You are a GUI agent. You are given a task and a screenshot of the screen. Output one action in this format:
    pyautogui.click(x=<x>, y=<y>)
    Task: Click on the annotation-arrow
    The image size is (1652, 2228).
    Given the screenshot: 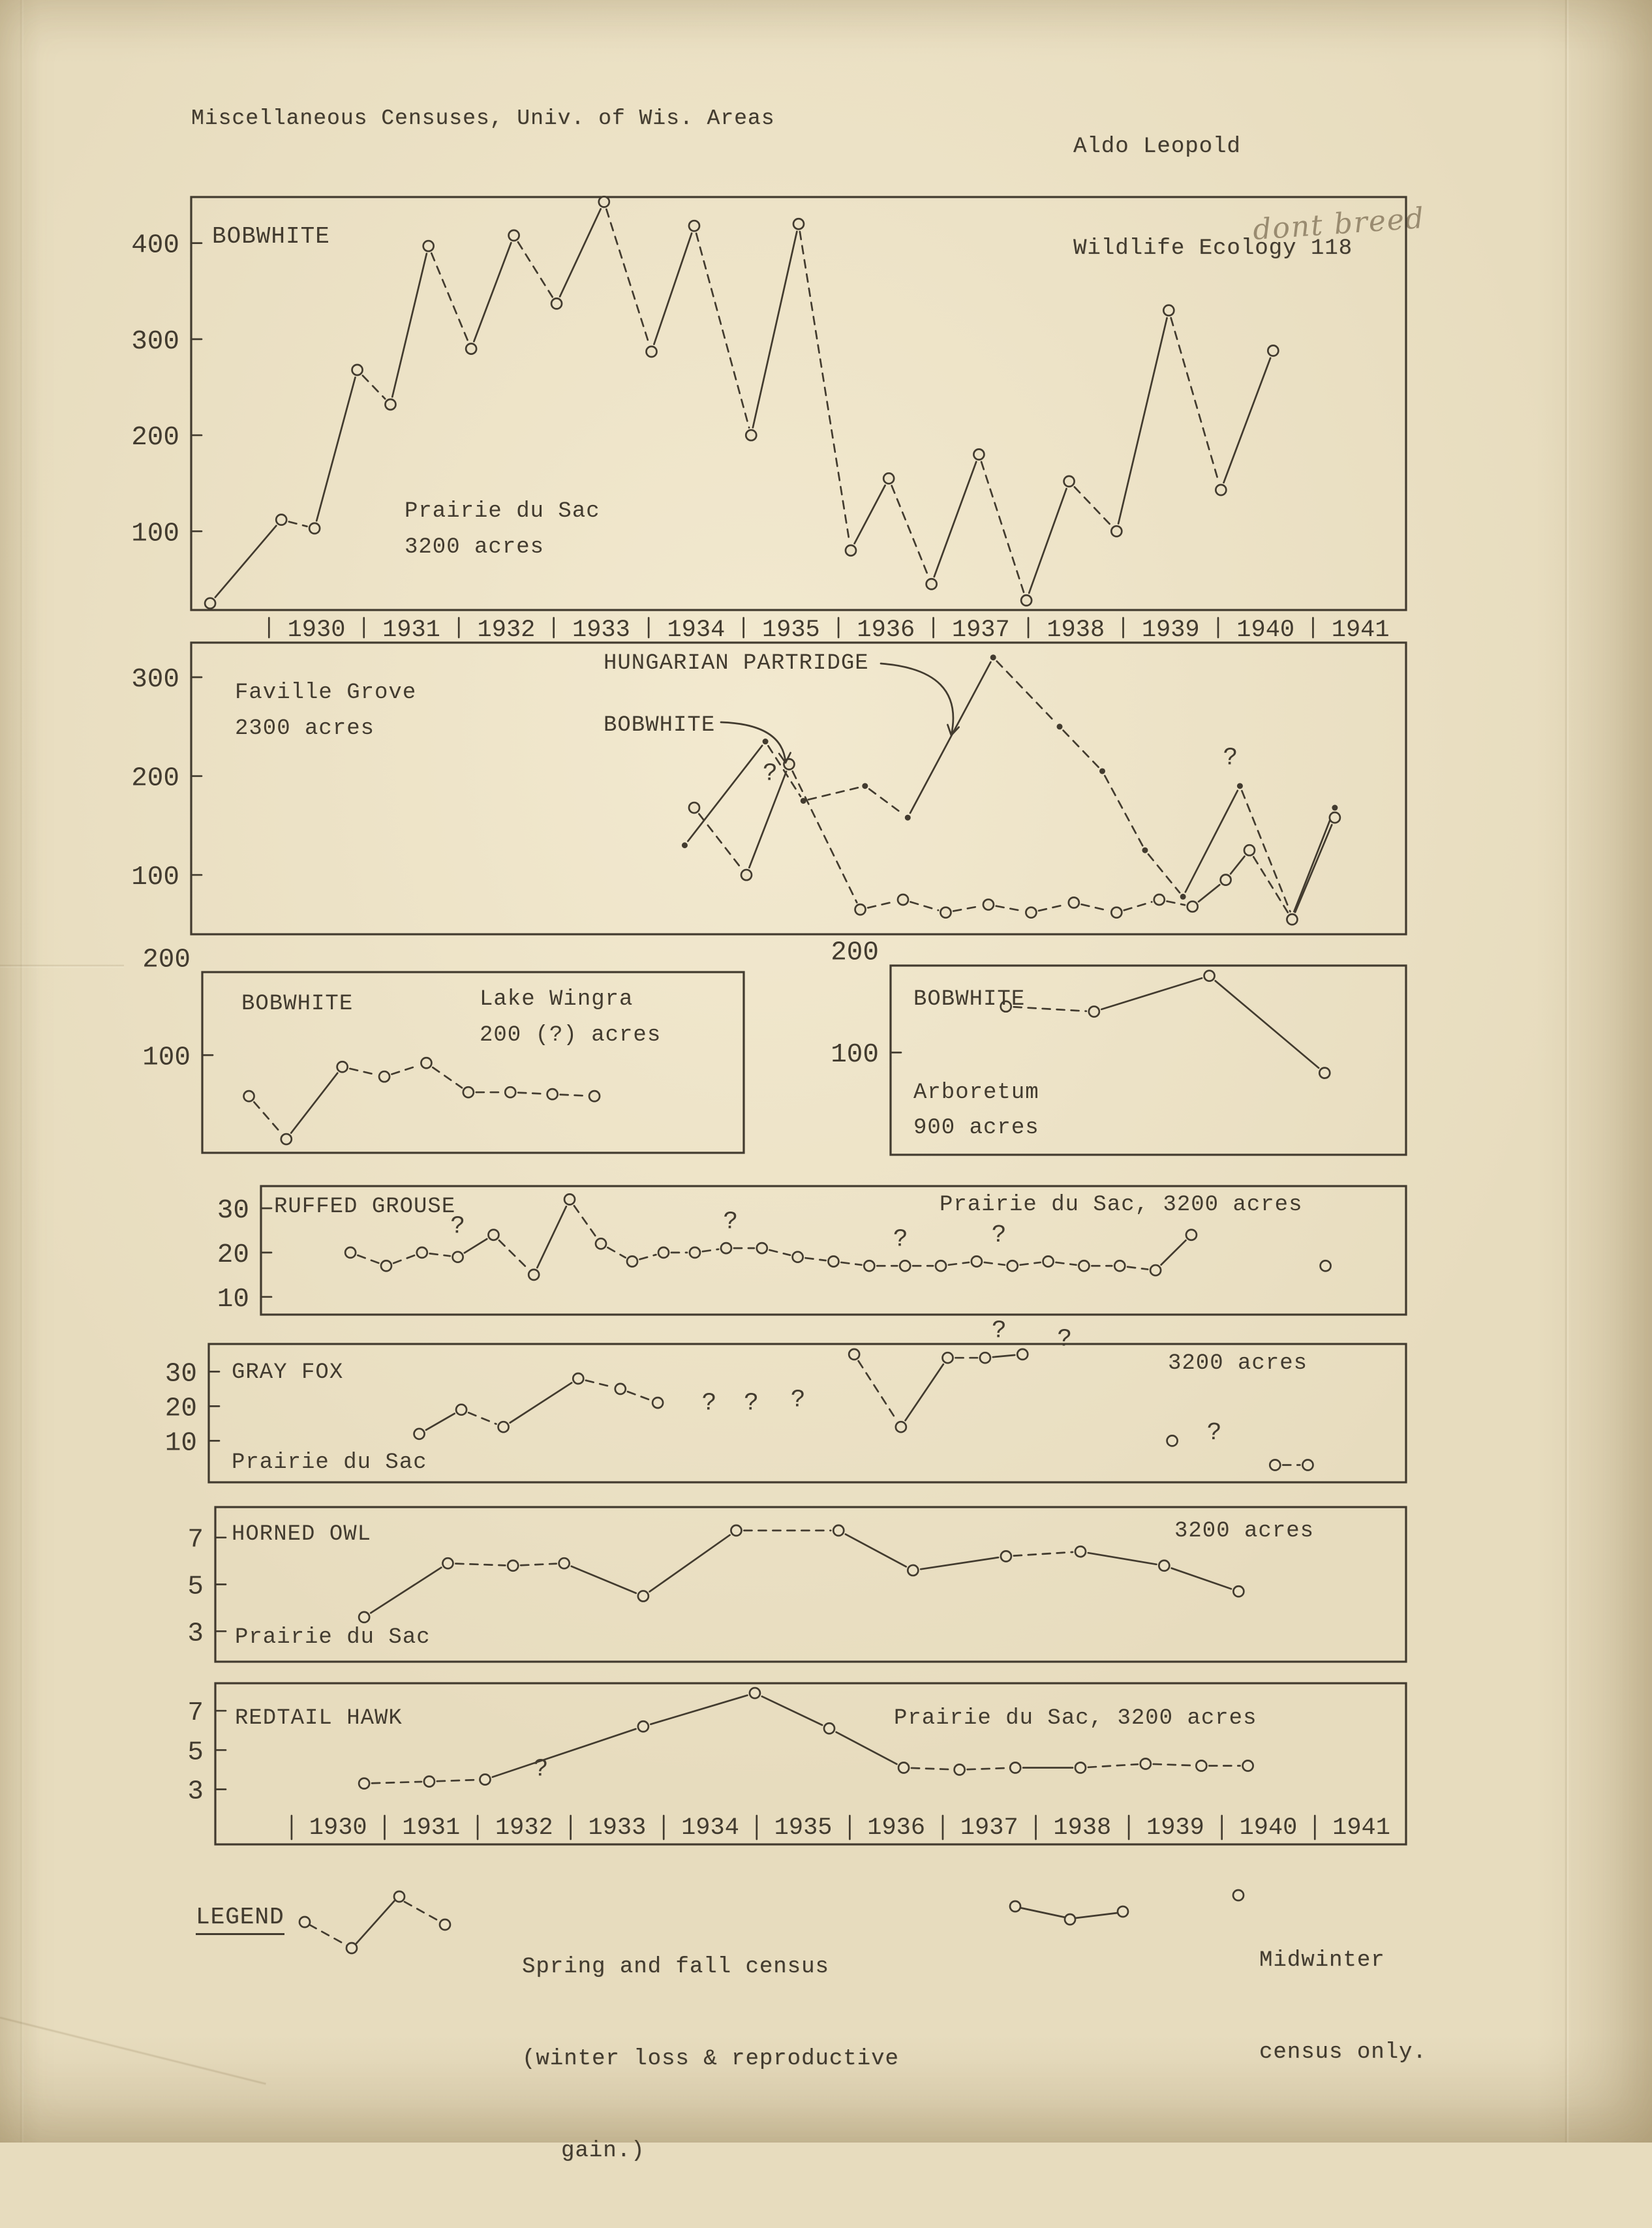 What is the action you would take?
    pyautogui.click(x=917, y=699)
    